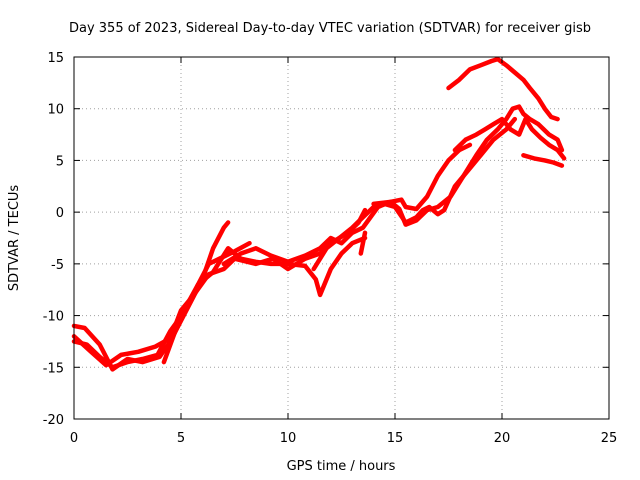 The image size is (640, 480). I want to click on y-axis-label: SDTVAR / TECUs, so click(14, 238).